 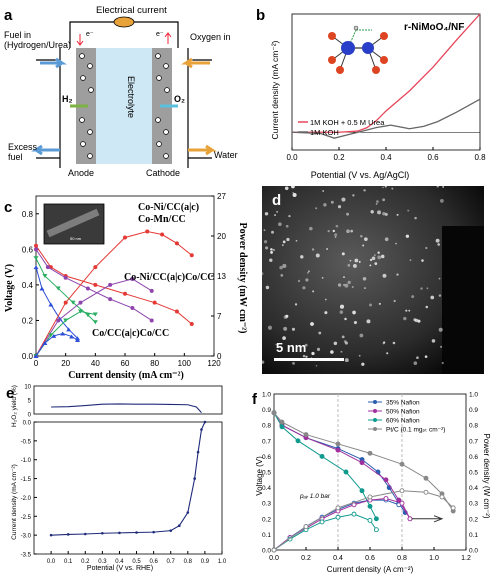 I want to click on plot-frame, so click(x=370, y=472).